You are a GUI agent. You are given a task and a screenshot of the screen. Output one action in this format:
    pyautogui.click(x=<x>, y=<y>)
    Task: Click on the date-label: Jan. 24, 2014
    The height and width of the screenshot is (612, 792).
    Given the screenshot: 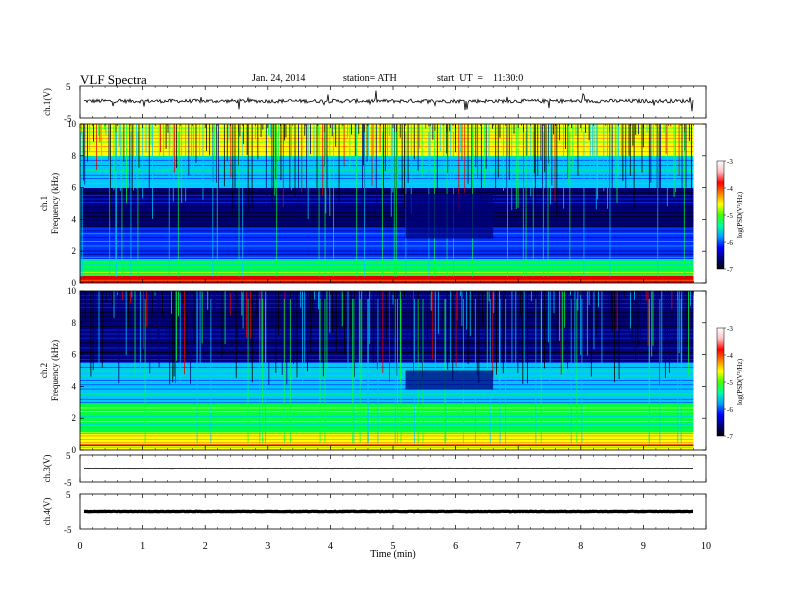 What is the action you would take?
    pyautogui.click(x=279, y=78)
    